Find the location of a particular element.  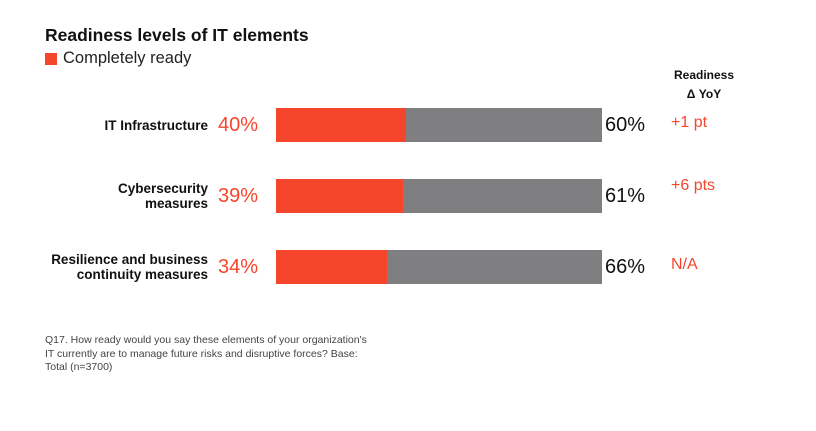

footnote-line: Total (n=3700) is located at coordinates (79, 367).